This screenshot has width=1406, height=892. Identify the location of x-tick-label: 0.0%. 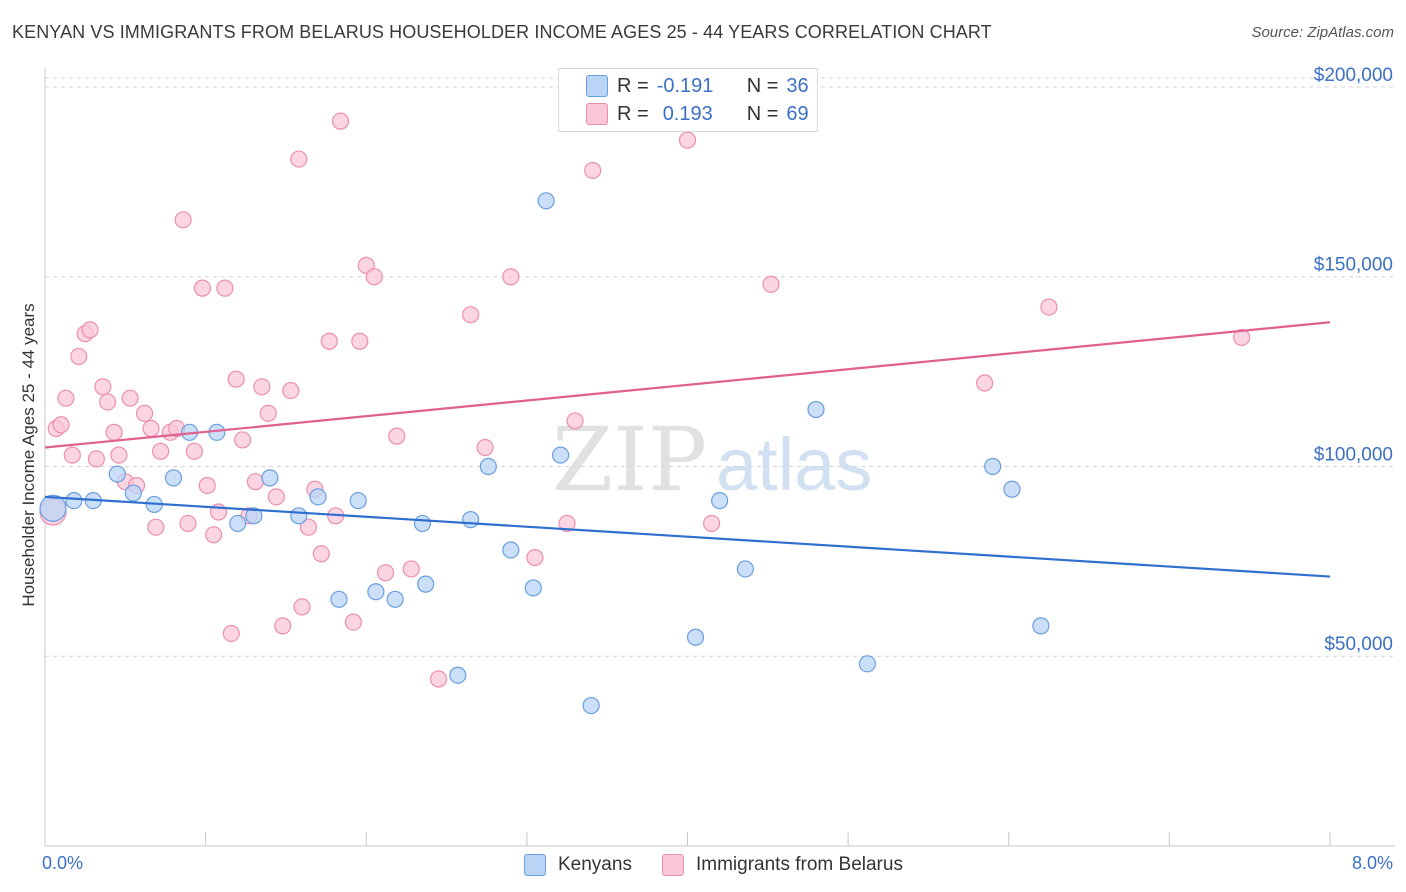
(62, 863).